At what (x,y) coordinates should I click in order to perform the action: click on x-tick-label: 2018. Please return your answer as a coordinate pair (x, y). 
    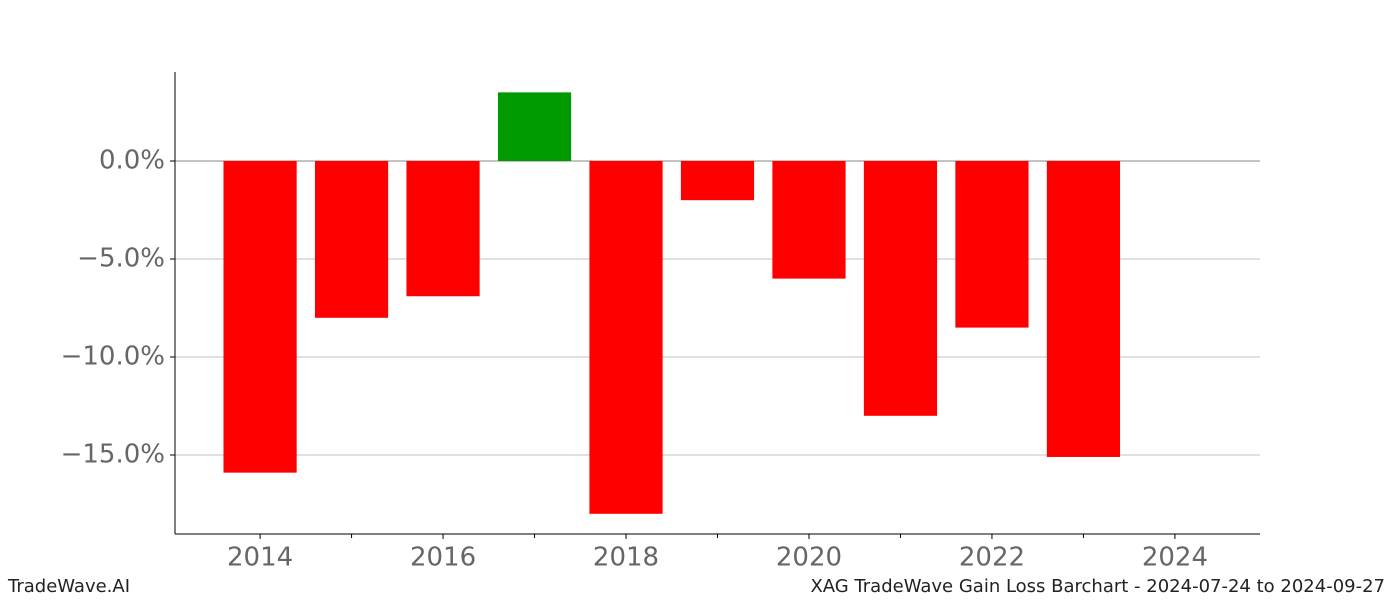
    Looking at the image, I should click on (626, 558).